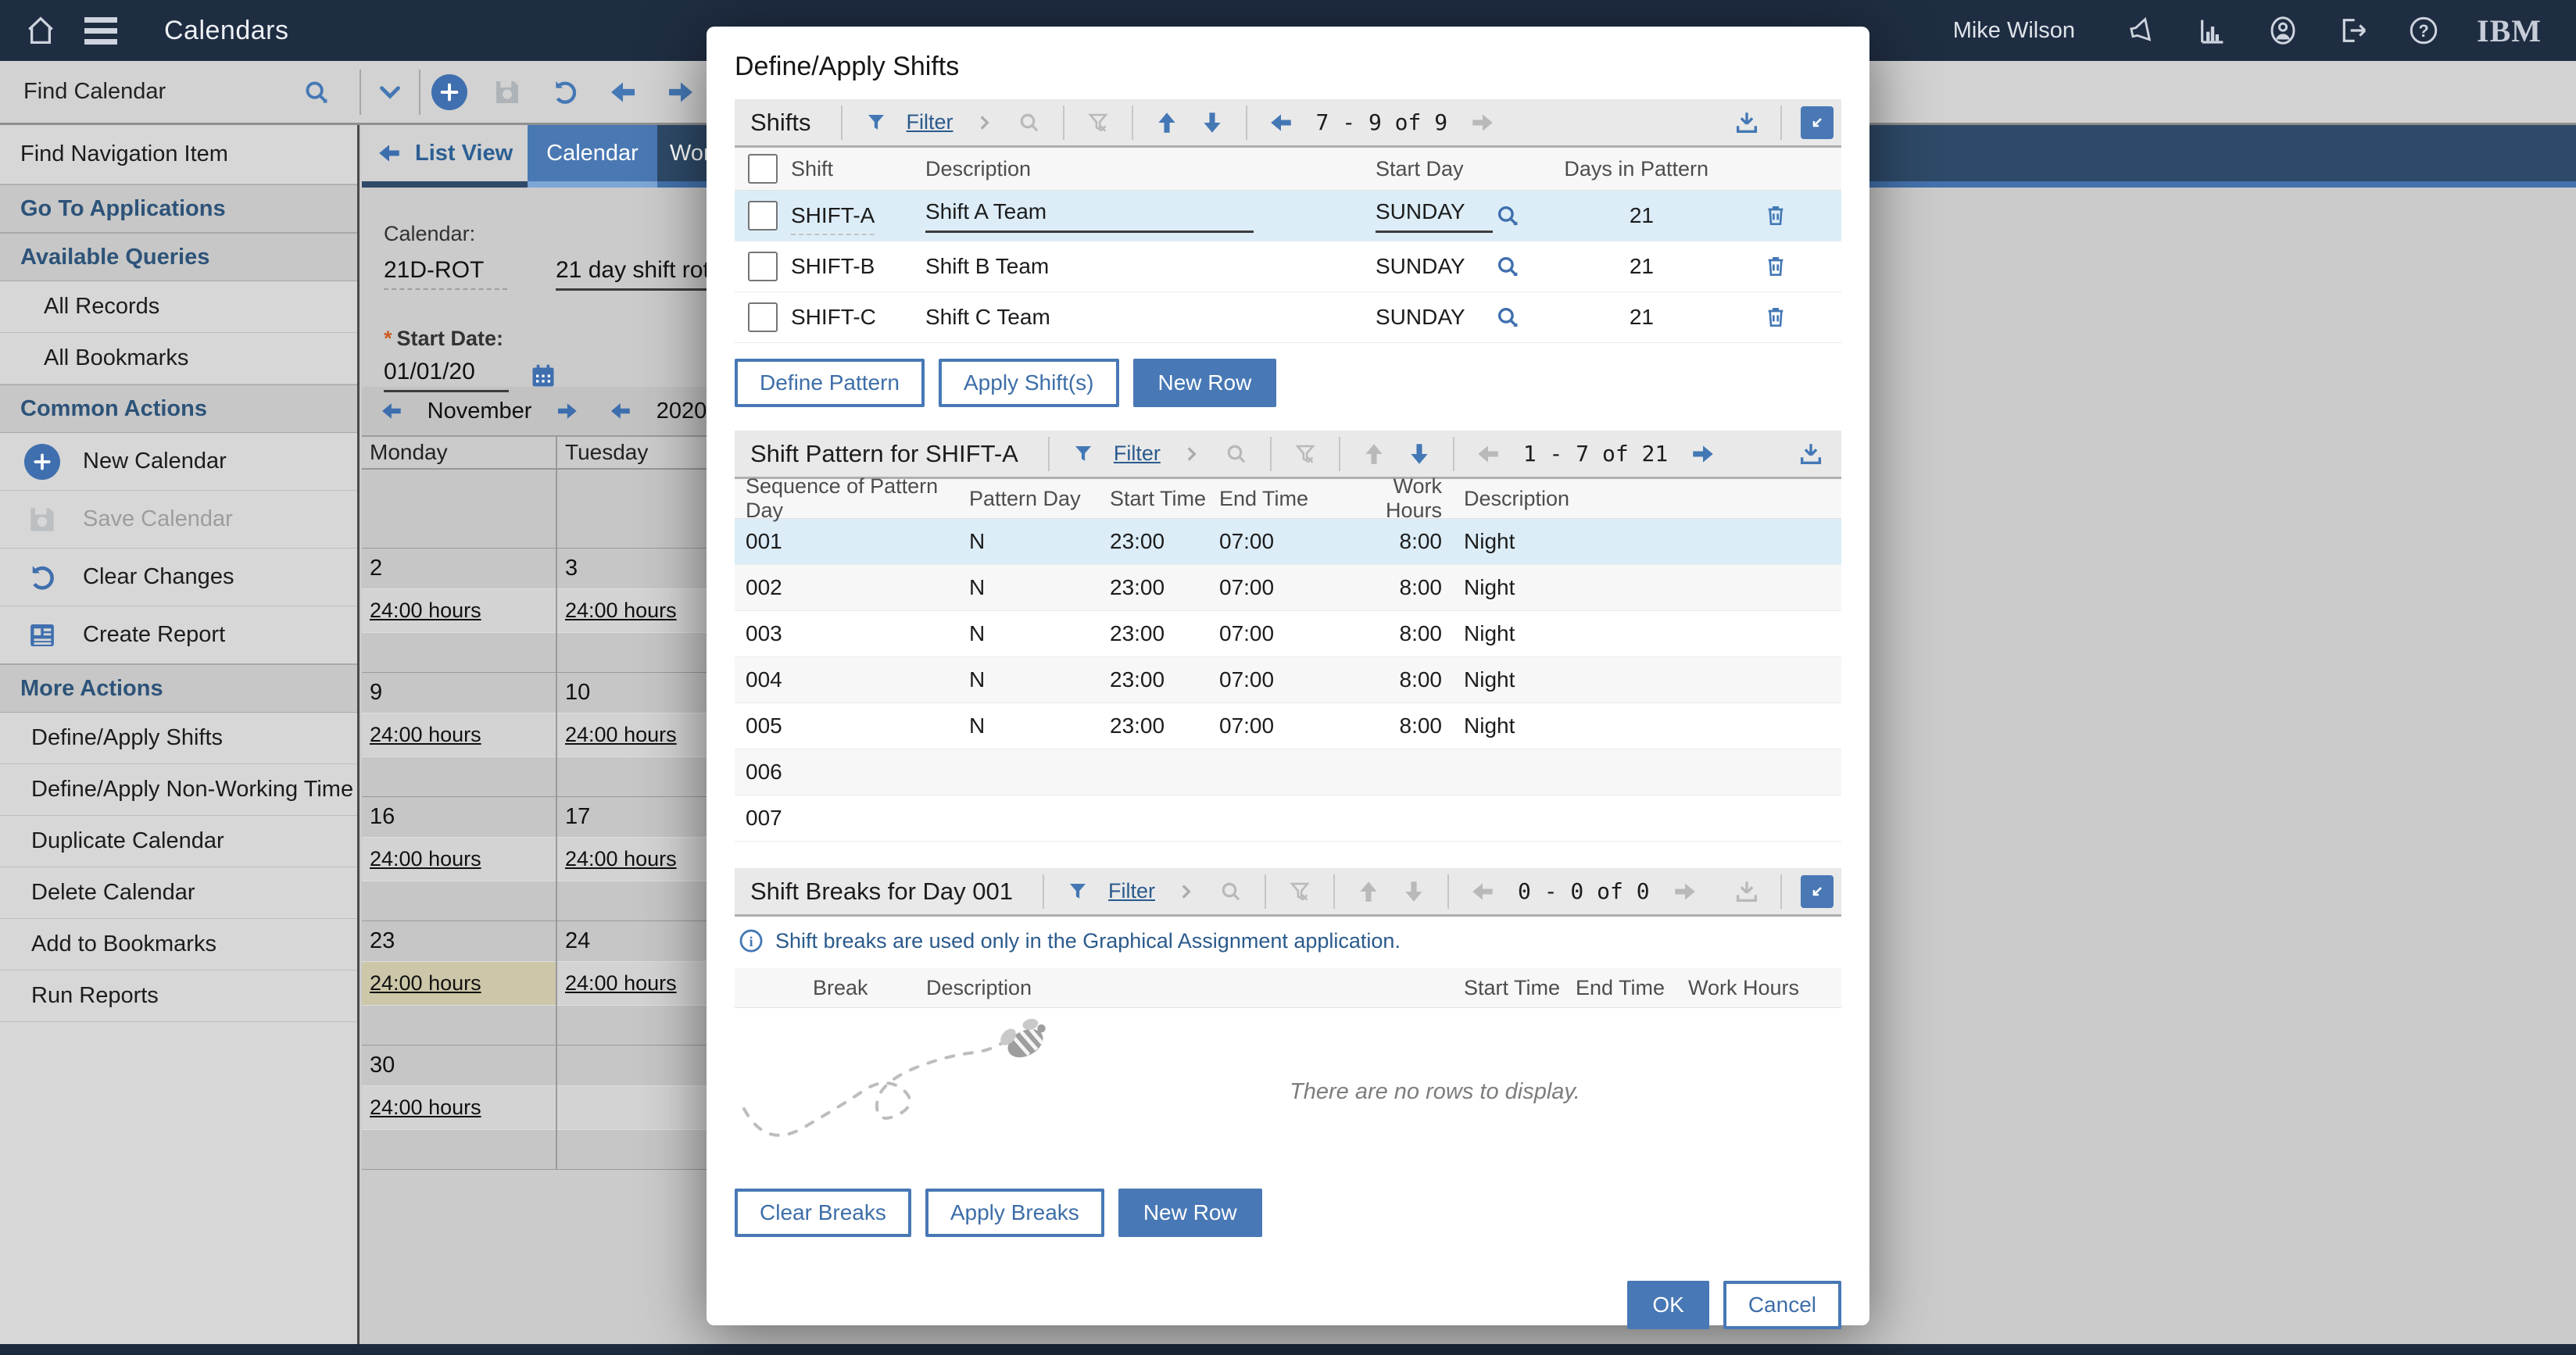 Image resolution: width=2576 pixels, height=1355 pixels. I want to click on next-month-icon, so click(567, 411).